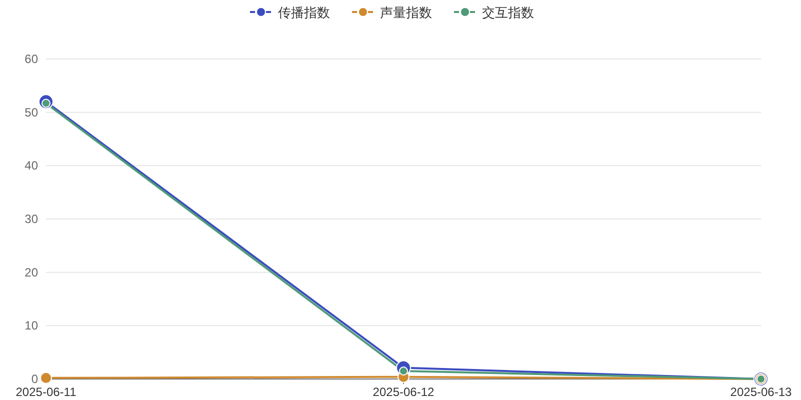 The image size is (801, 400). I want to click on y-tick-label: 0, so click(34, 379).